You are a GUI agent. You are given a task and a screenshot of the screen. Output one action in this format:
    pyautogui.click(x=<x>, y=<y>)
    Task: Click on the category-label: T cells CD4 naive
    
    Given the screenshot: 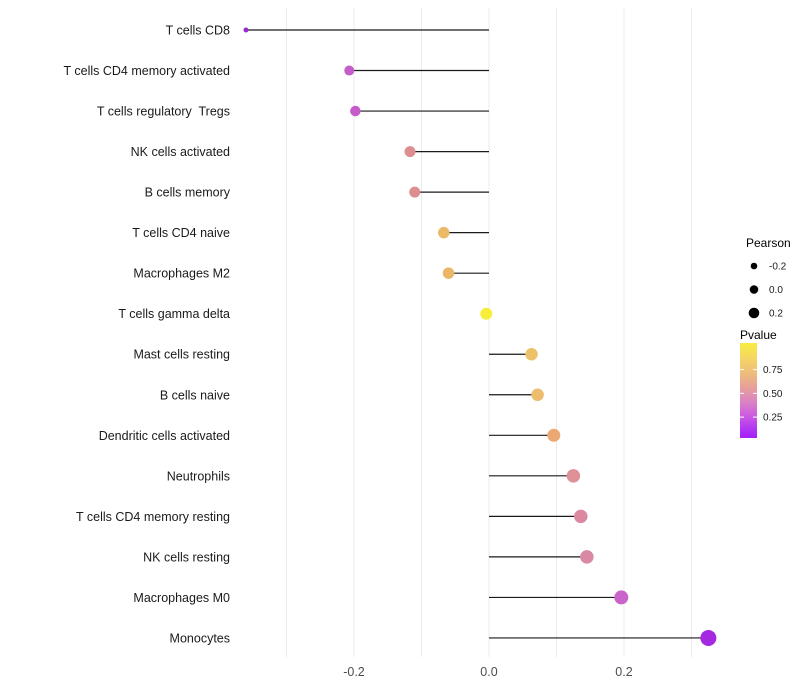 What is the action you would take?
    pyautogui.click(x=181, y=233)
    